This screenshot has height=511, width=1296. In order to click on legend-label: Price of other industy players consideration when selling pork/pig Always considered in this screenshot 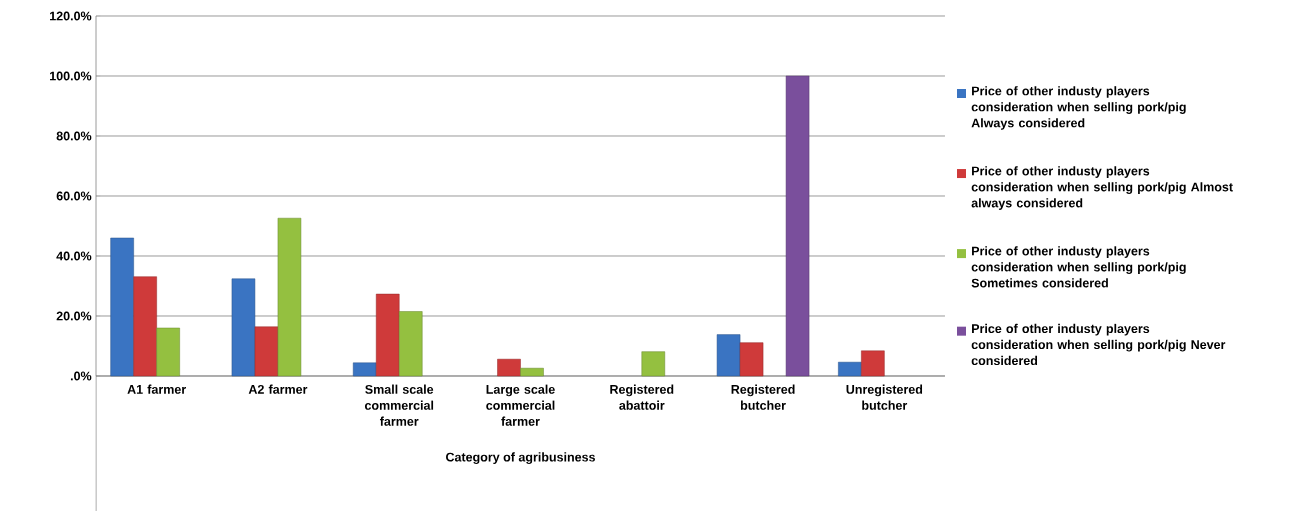, I will do `click(1078, 108)`.